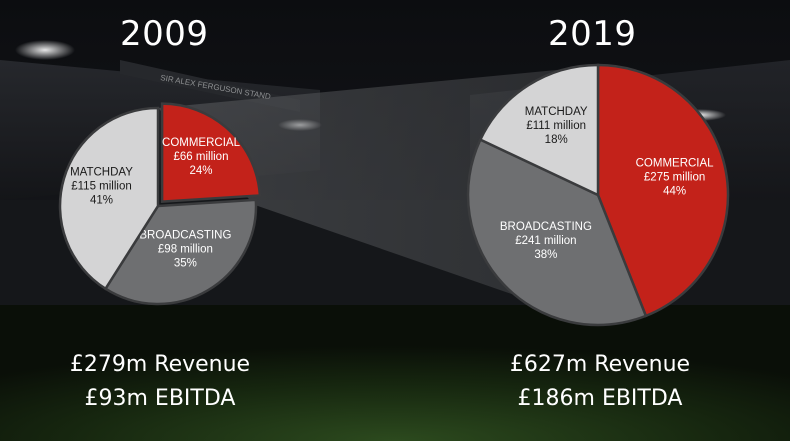  I want to click on pie-slice-commercial-2009, so click(211, 152).